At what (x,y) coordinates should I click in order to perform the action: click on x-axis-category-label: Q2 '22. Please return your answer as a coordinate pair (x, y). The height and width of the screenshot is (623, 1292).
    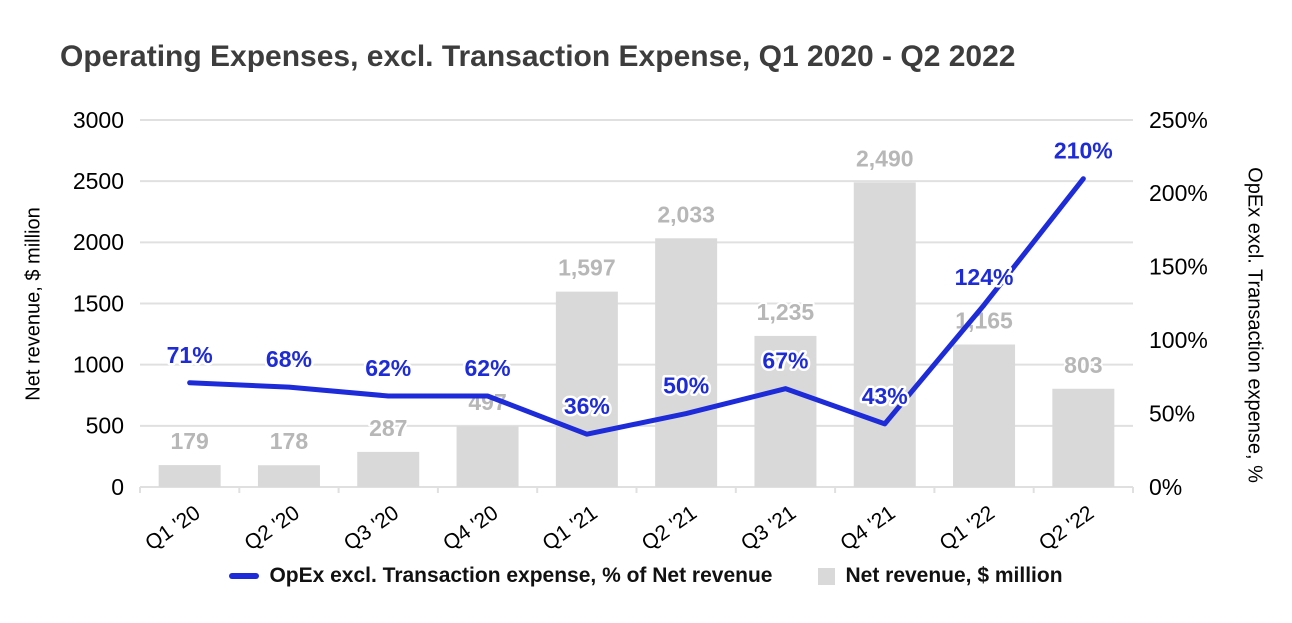
    Looking at the image, I should click on (1066, 528).